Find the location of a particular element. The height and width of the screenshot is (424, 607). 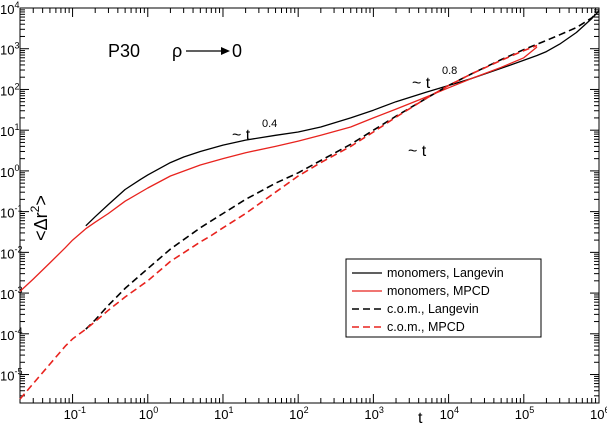

slope-04-exponent: 0.4 is located at coordinates (269, 124).